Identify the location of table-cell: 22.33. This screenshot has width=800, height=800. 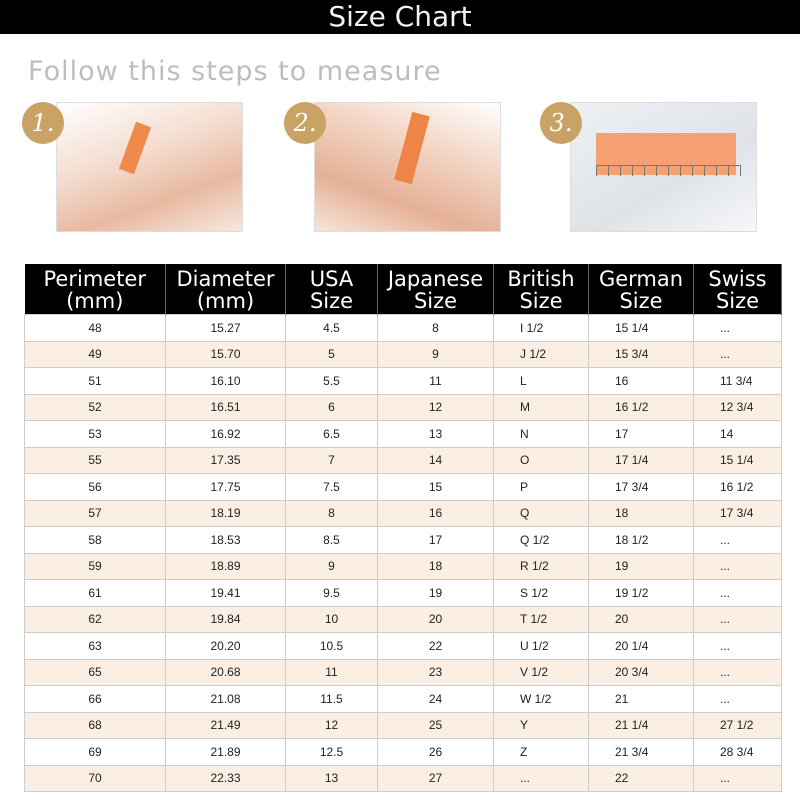
(225, 778).